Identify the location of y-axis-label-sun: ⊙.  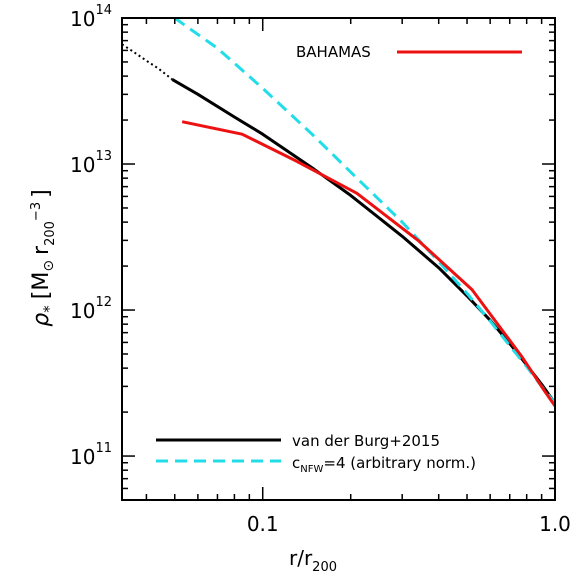
(49, 266).